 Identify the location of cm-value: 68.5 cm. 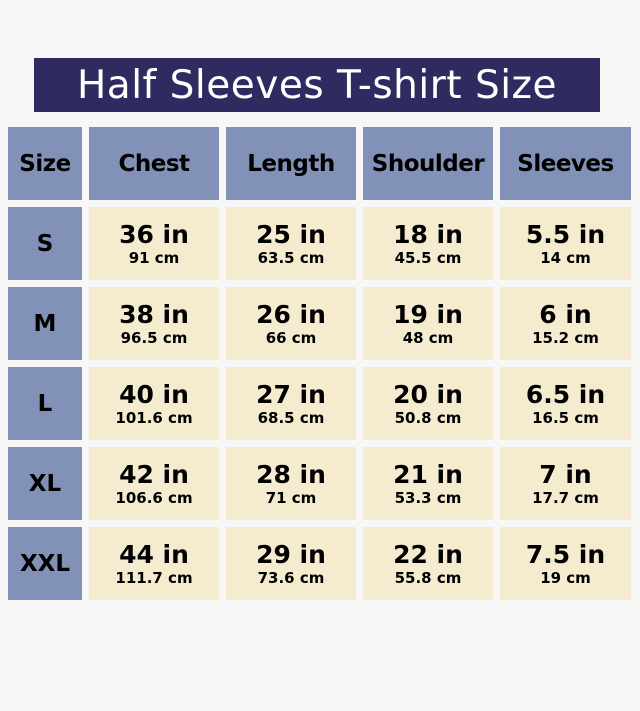
(291, 417).